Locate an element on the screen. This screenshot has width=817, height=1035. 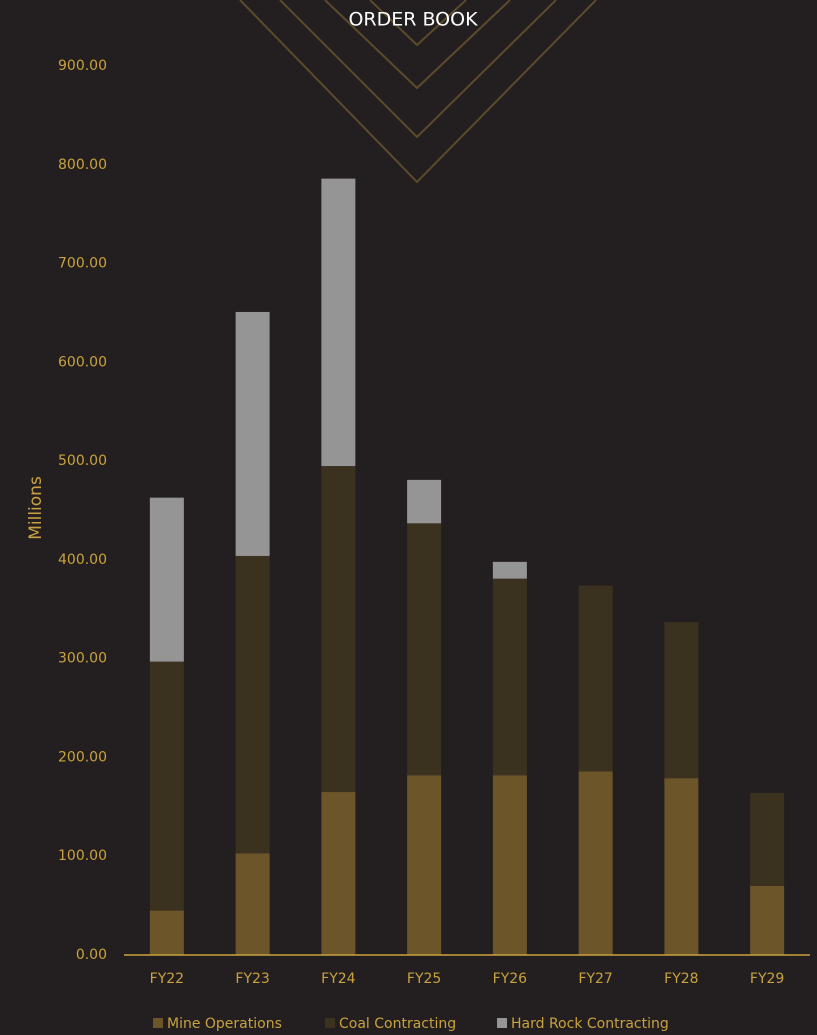
y-tick-label: 400.00 is located at coordinates (82, 560).